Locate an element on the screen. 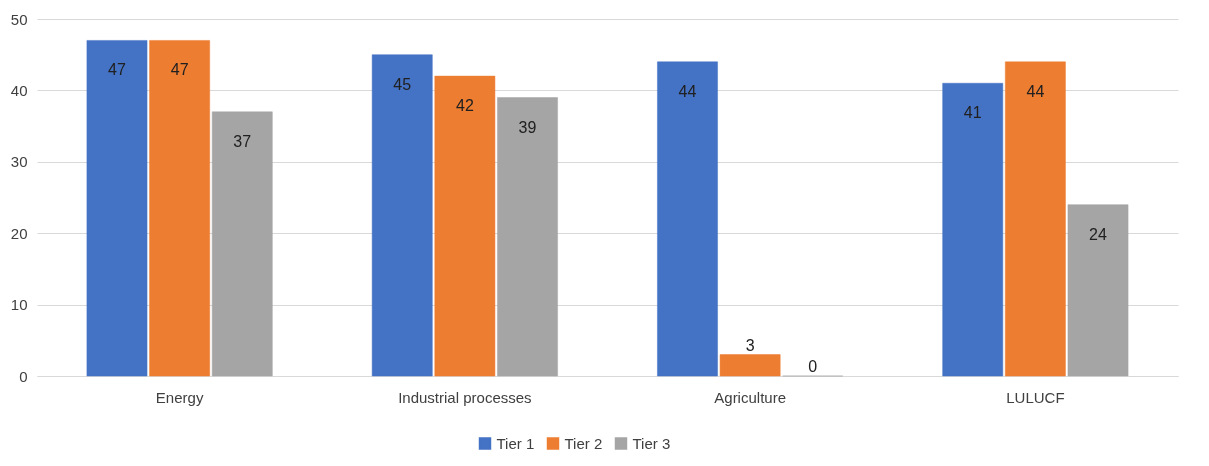 The width and height of the screenshot is (1209, 466). data-label: 41 is located at coordinates (972, 113).